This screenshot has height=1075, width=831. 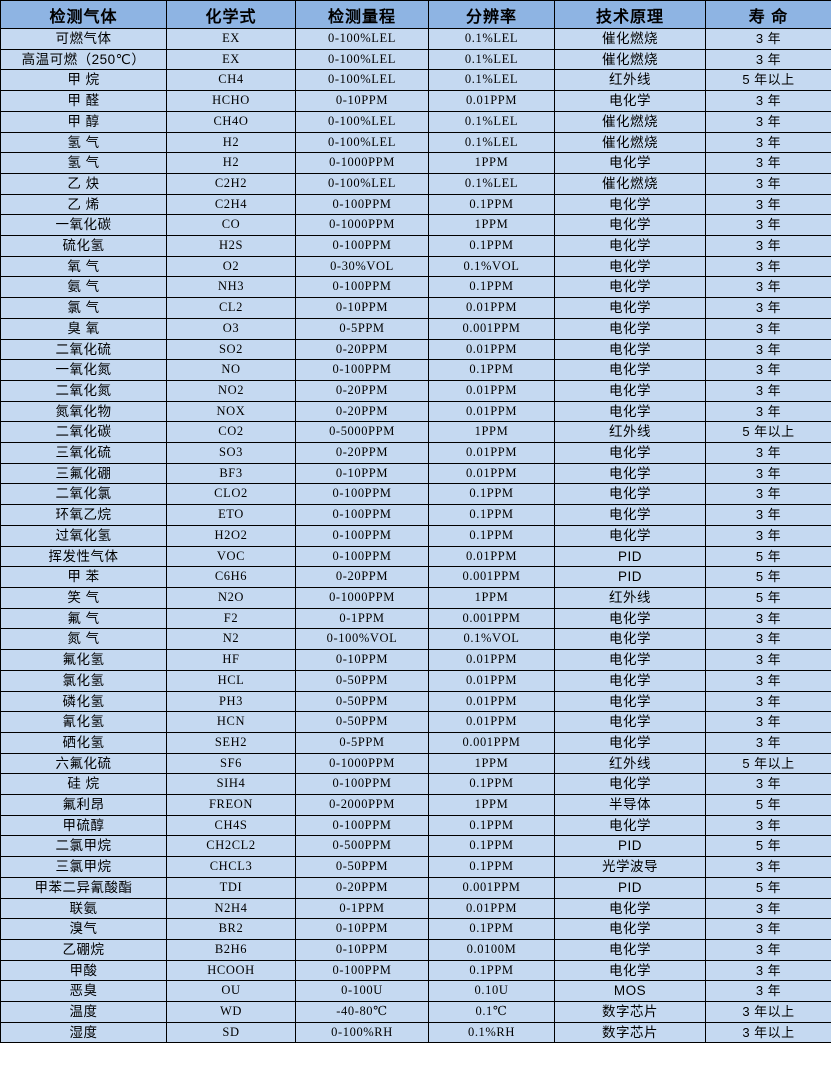 I want to click on cell-gas-name: 氟利昂, so click(x=83, y=805).